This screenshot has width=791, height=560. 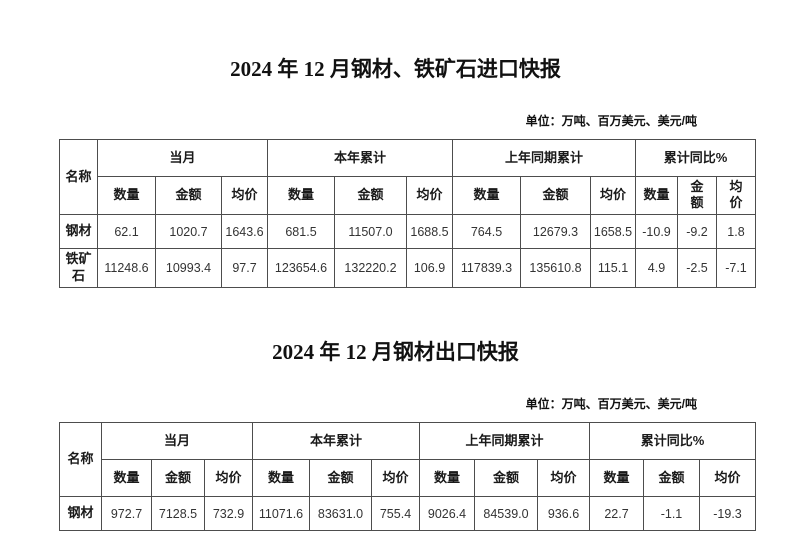 What do you see at coordinates (340, 514) in the screenshot?
I see `data-cell: 83631.0` at bounding box center [340, 514].